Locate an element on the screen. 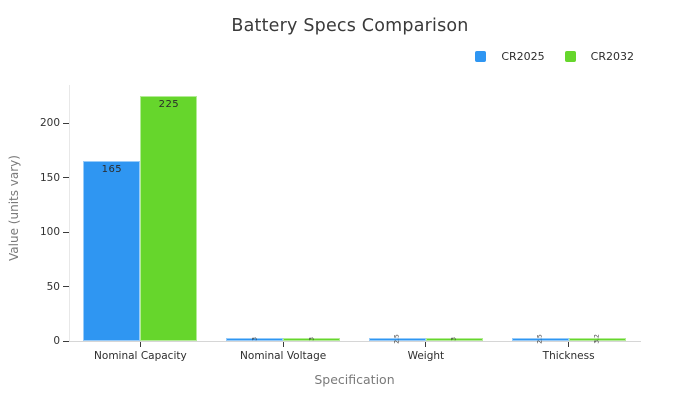 This screenshot has height=400, width=700. bar-cr2025-weight is located at coordinates (397, 339).